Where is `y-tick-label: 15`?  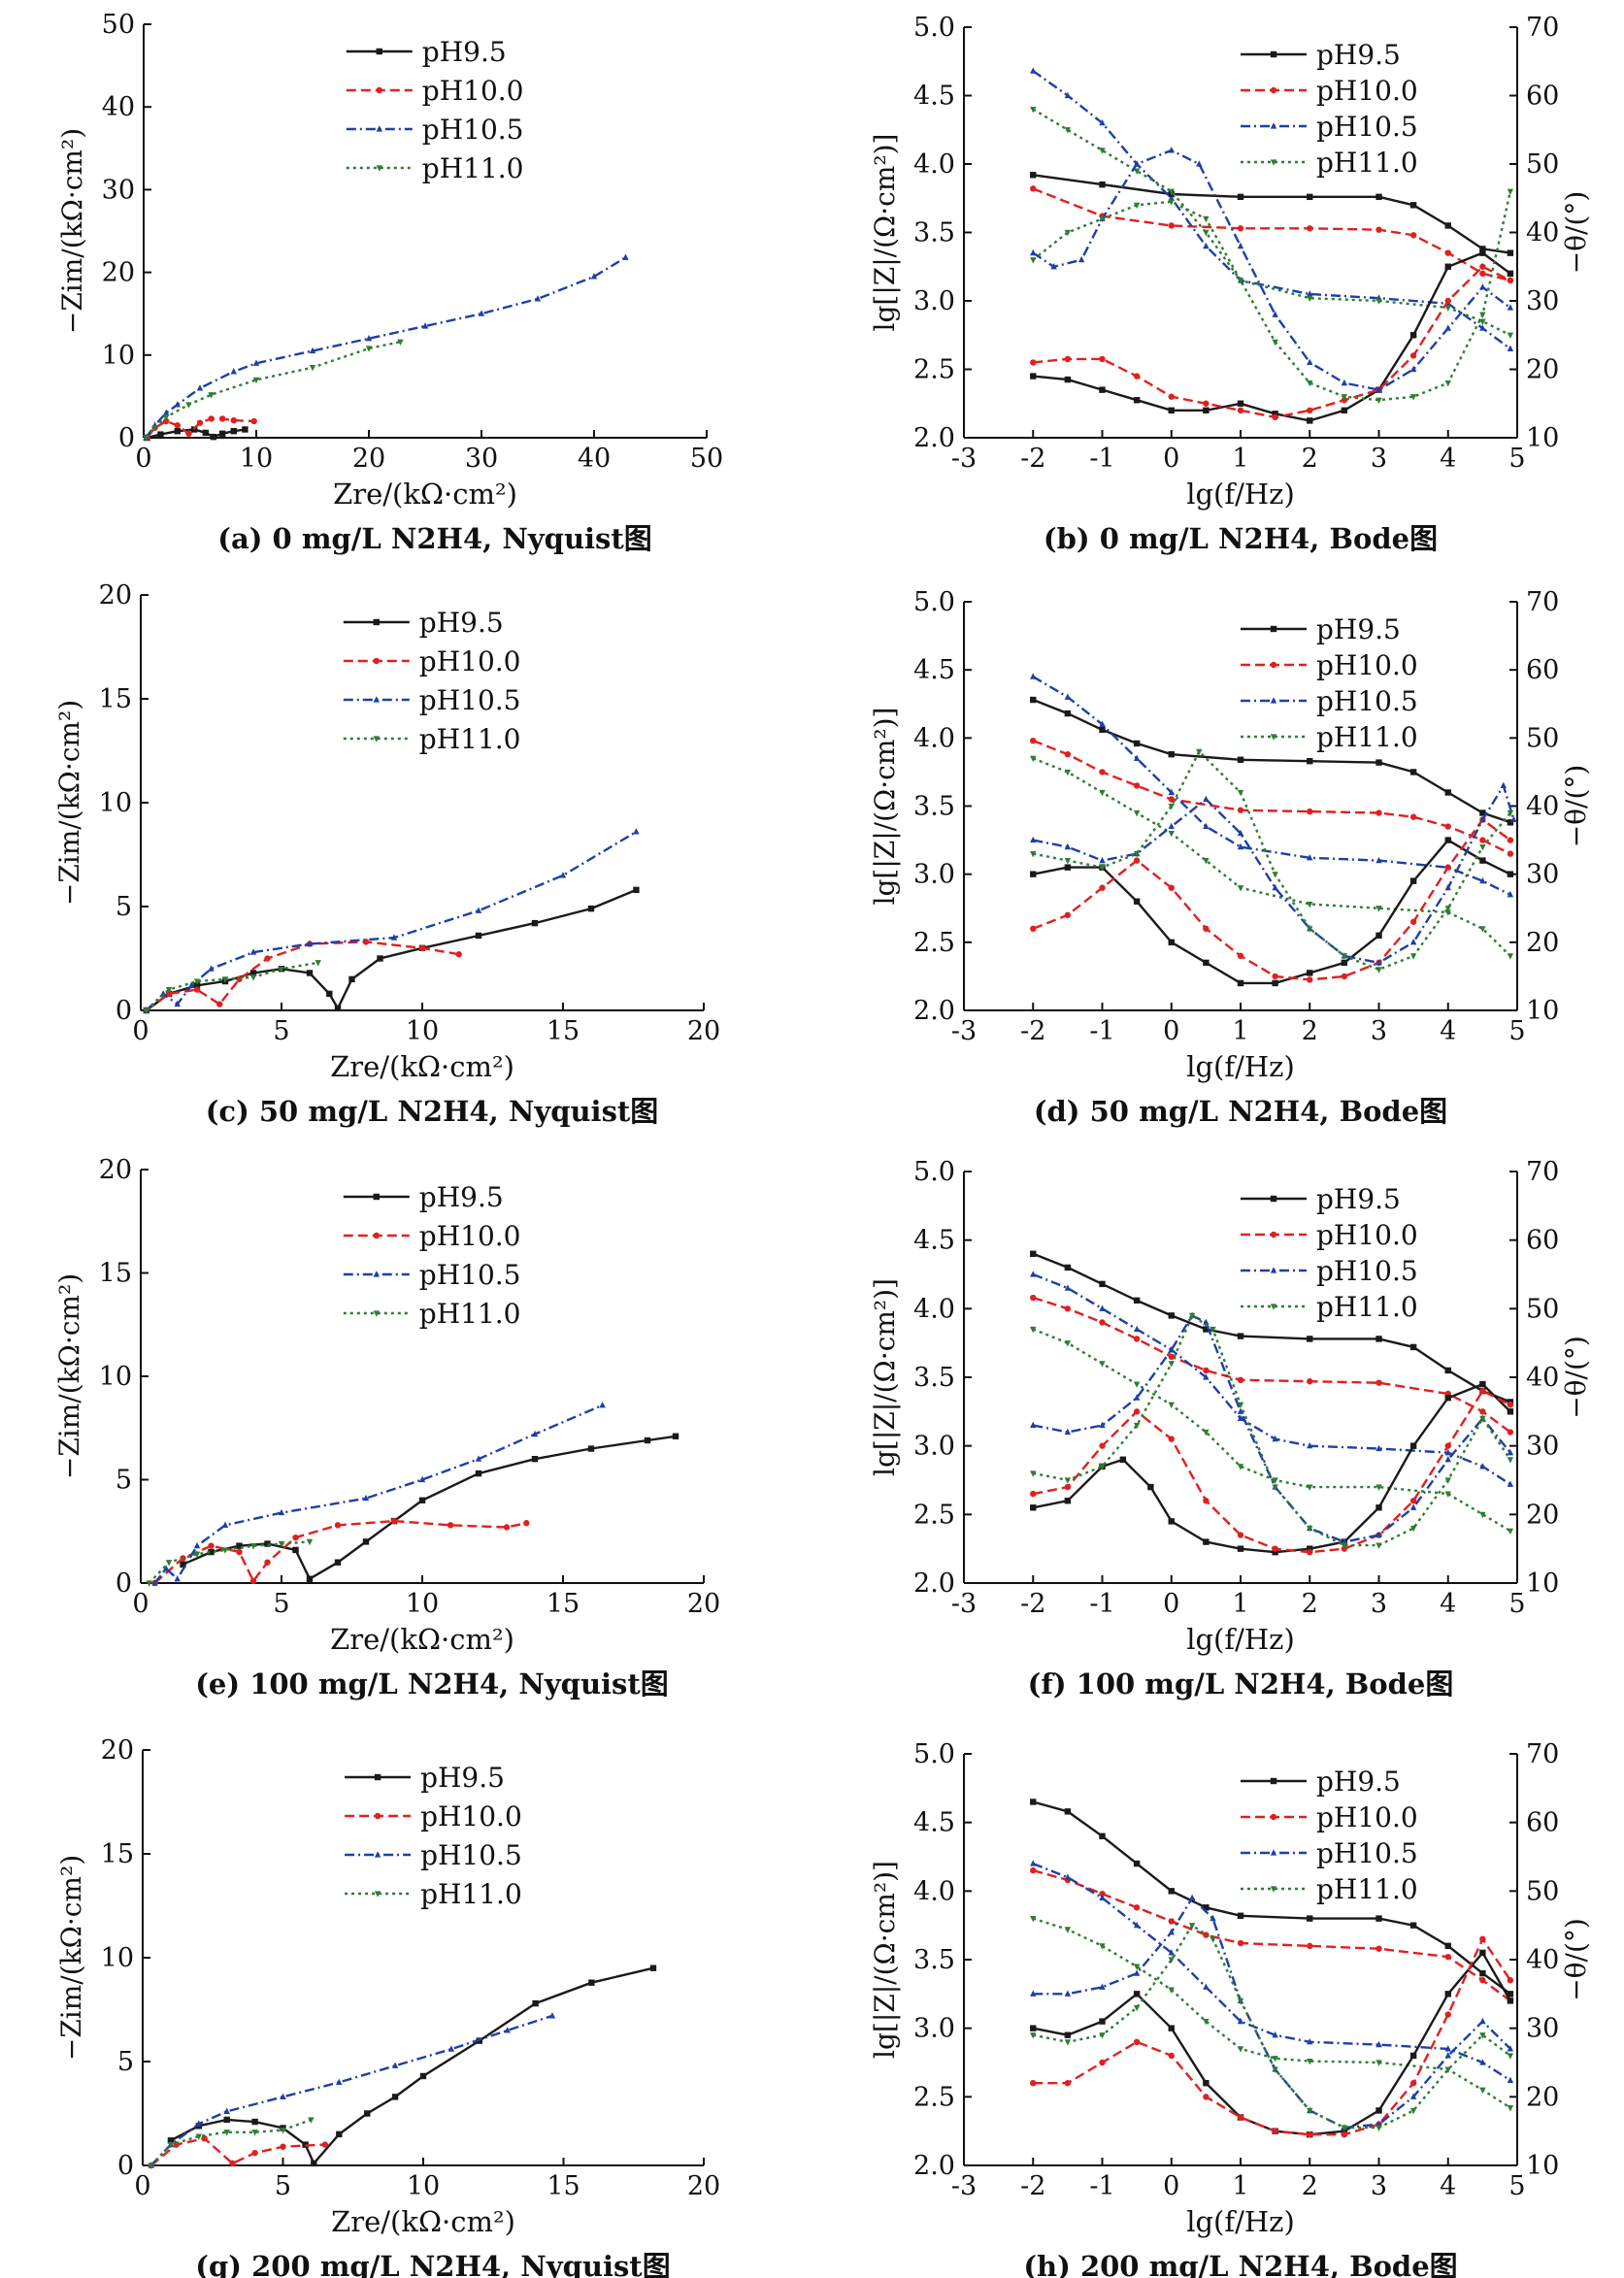 y-tick-label: 15 is located at coordinates (115, 699).